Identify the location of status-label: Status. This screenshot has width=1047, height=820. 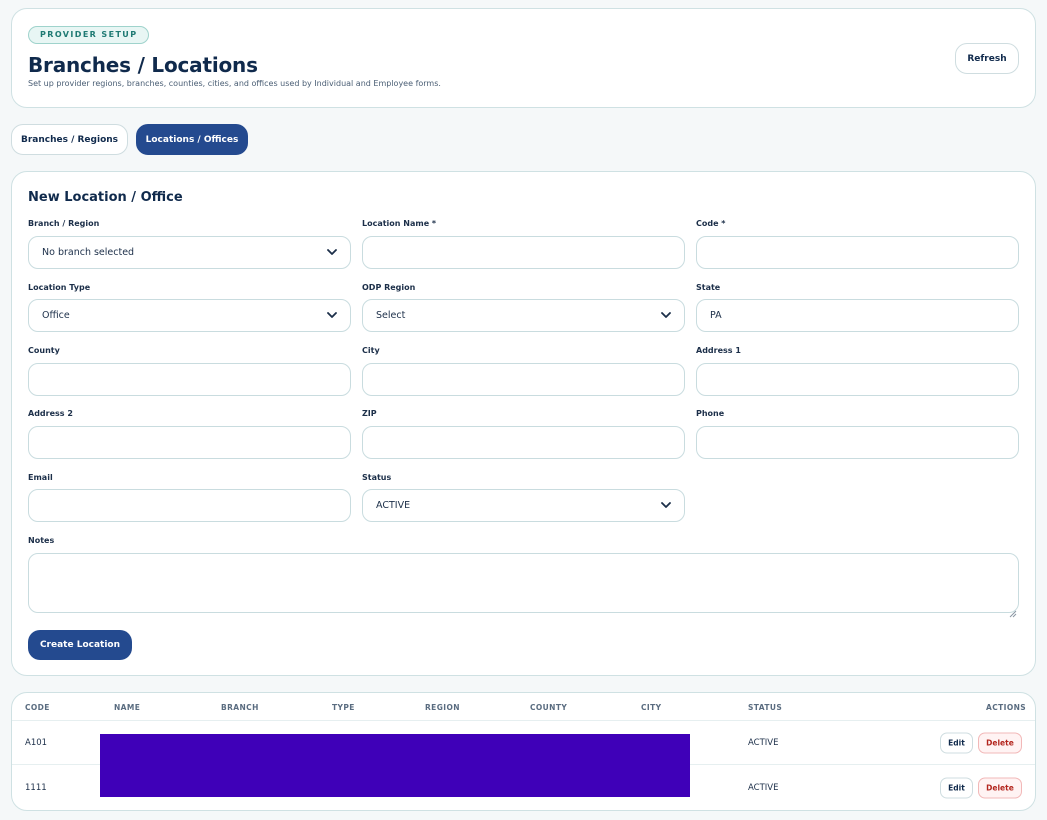
(377, 477).